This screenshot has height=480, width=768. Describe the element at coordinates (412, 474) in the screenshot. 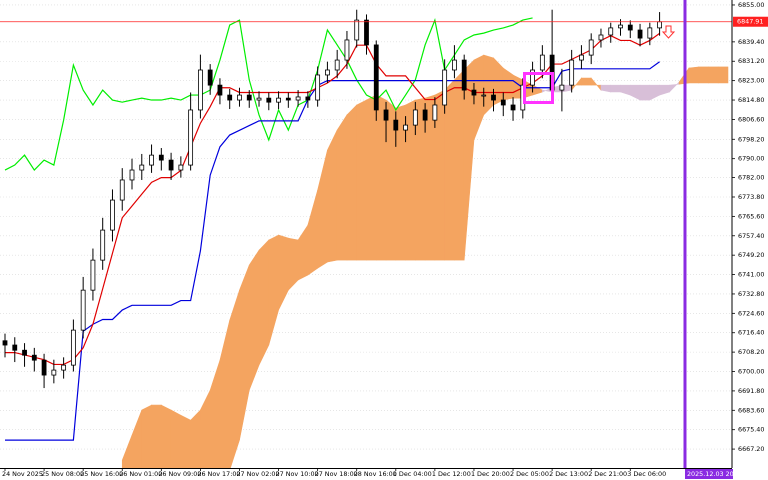

I see `x-tick-label: 1 Dec 04:00` at that location.